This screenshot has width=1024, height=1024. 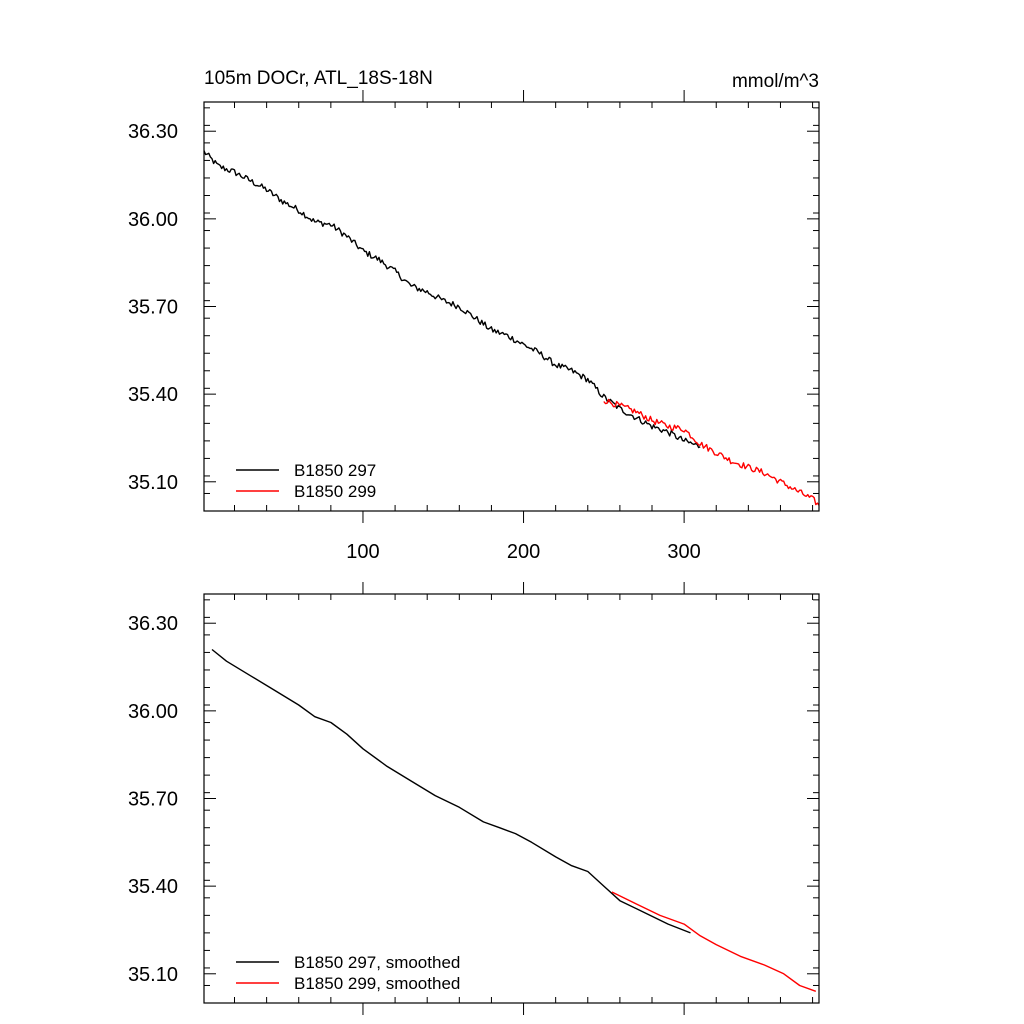 What do you see at coordinates (335, 470) in the screenshot?
I see `legend-label-b1850-297: B1850 297` at bounding box center [335, 470].